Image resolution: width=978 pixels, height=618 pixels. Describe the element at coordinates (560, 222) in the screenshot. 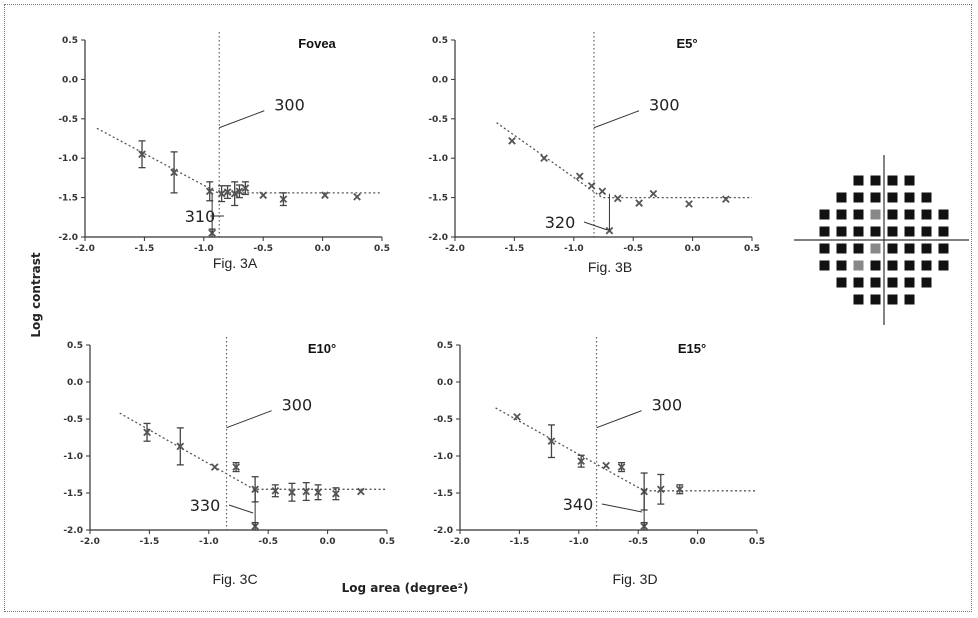

I see `callout-point-label: 320` at that location.